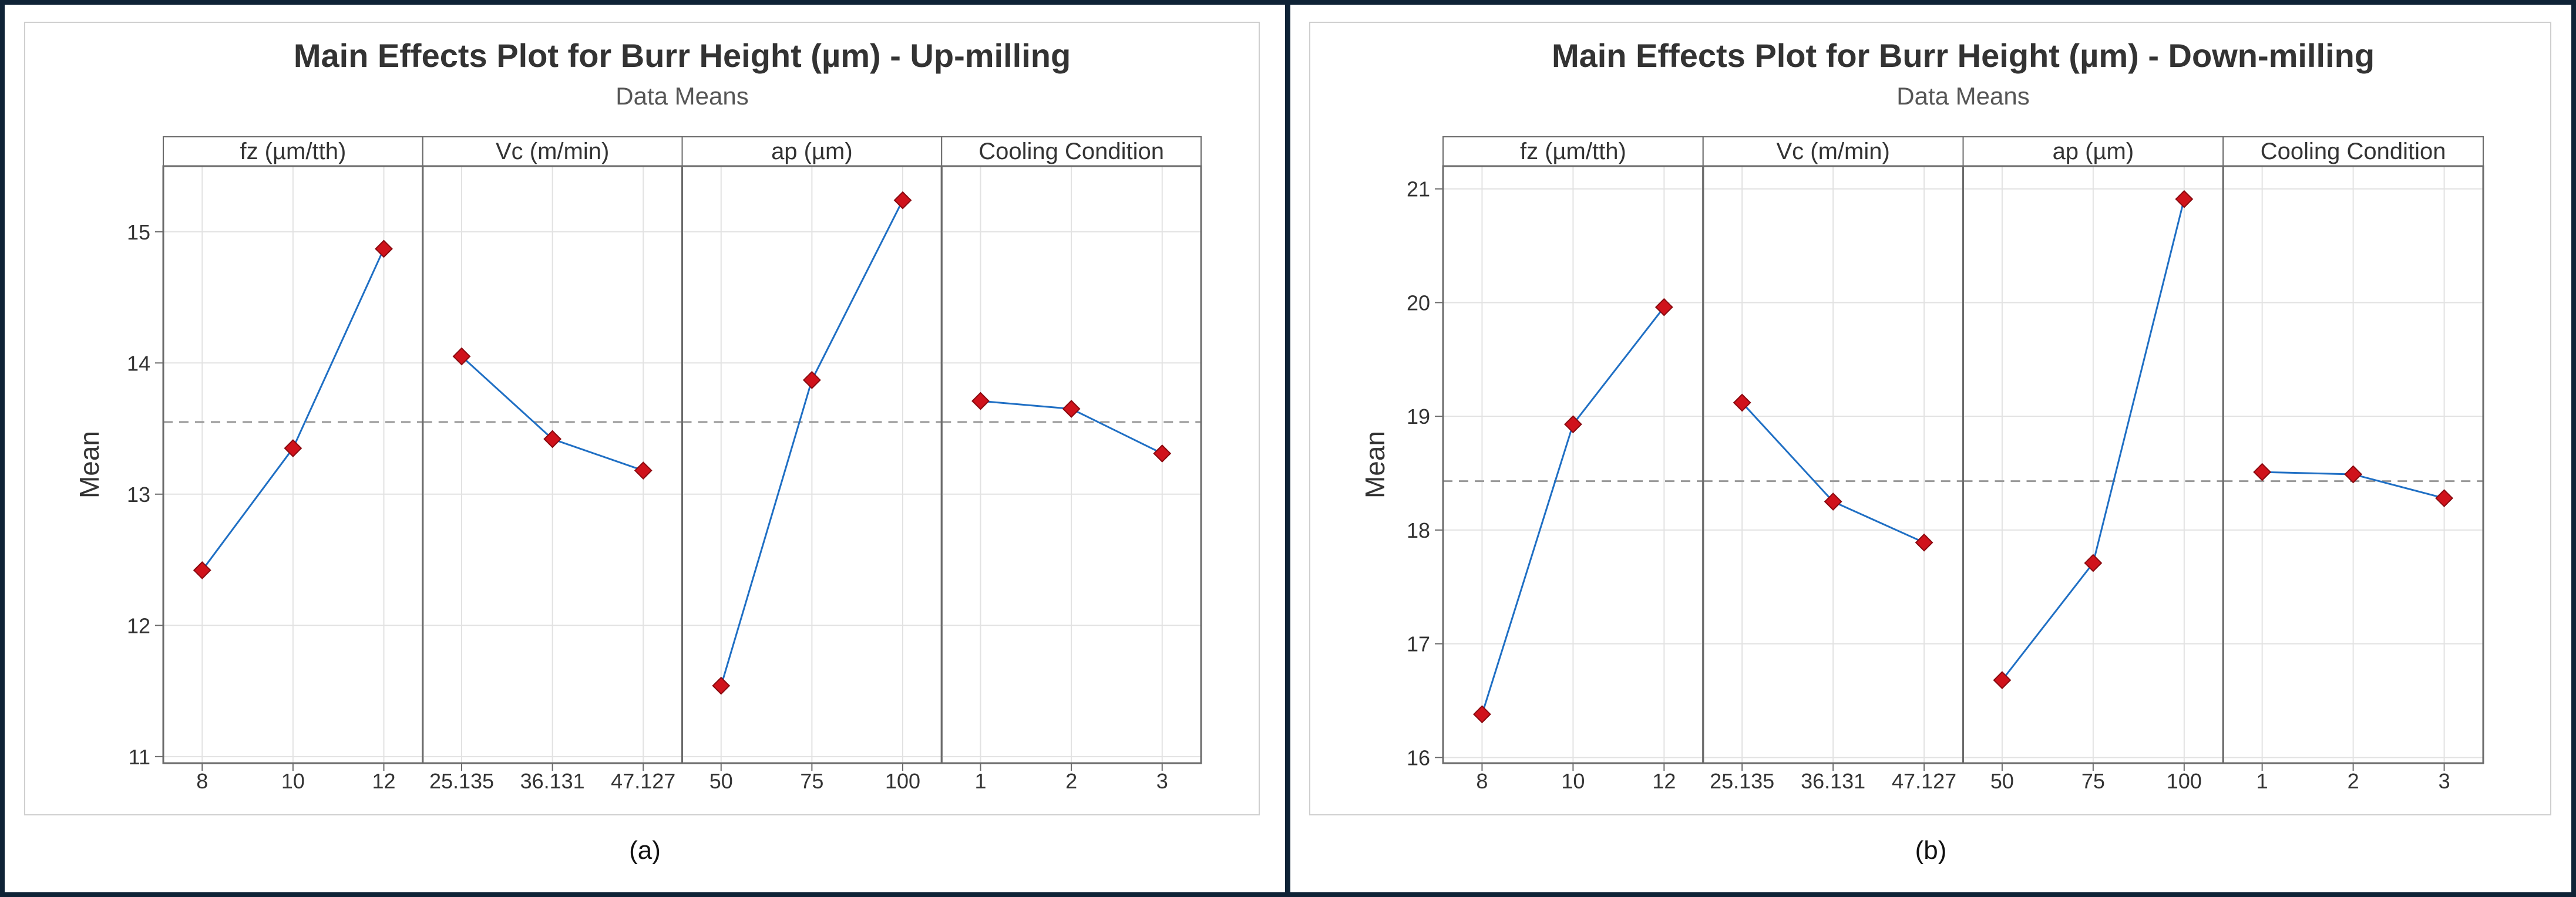 The height and width of the screenshot is (897, 2576). I want to click on y-tick-label: 16, so click(1418, 758).